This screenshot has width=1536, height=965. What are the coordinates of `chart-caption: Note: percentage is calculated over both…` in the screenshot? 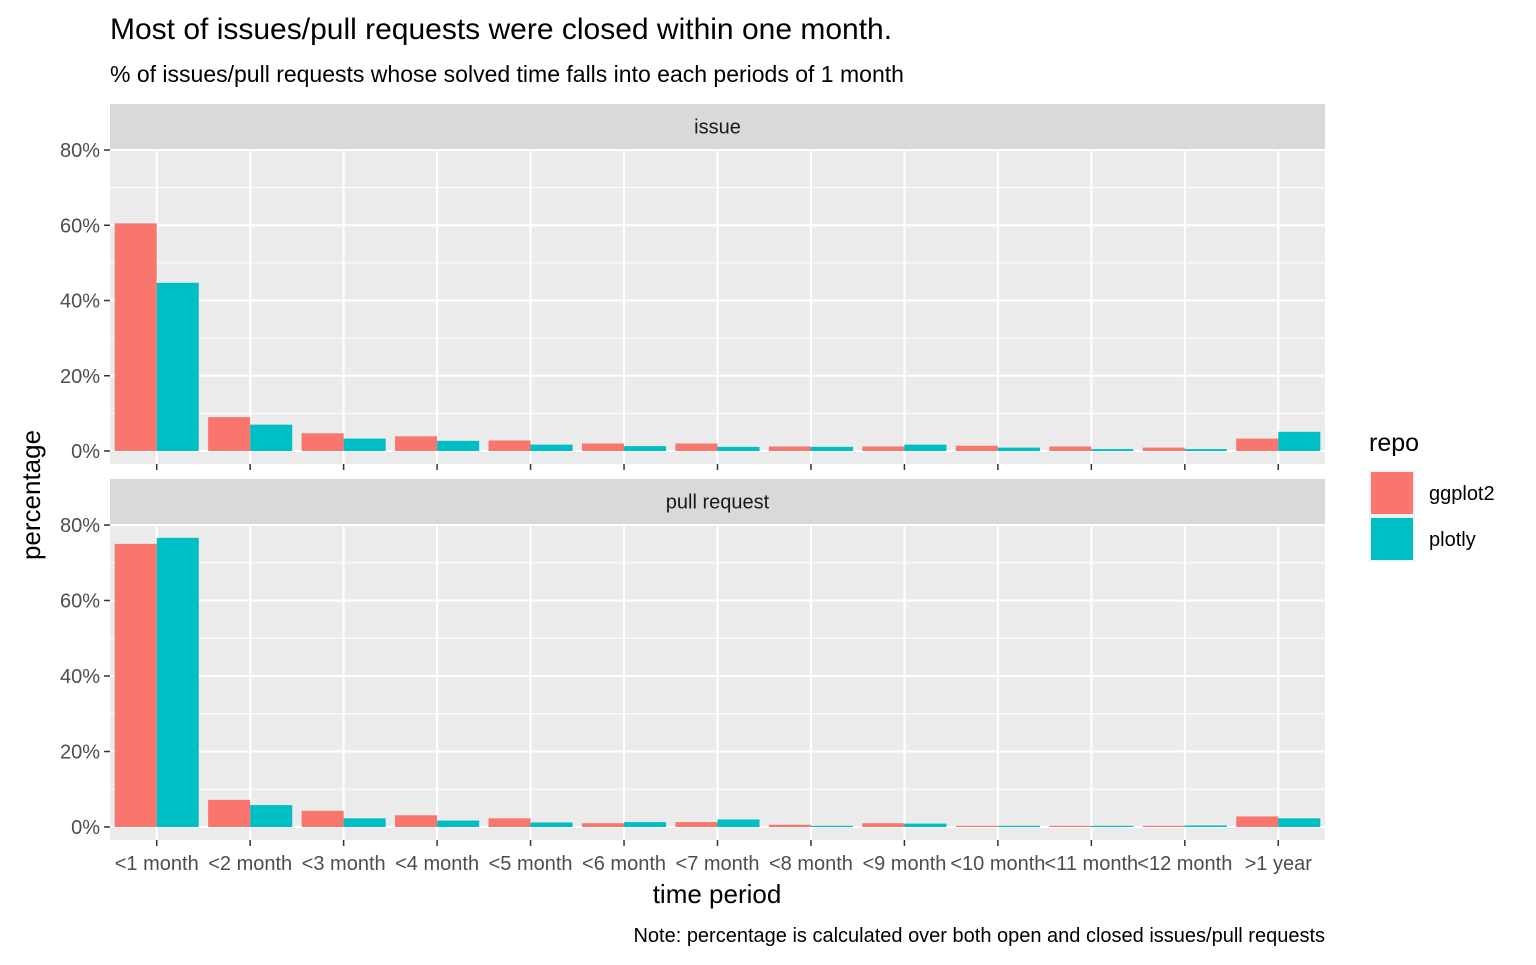 It's located at (979, 936).